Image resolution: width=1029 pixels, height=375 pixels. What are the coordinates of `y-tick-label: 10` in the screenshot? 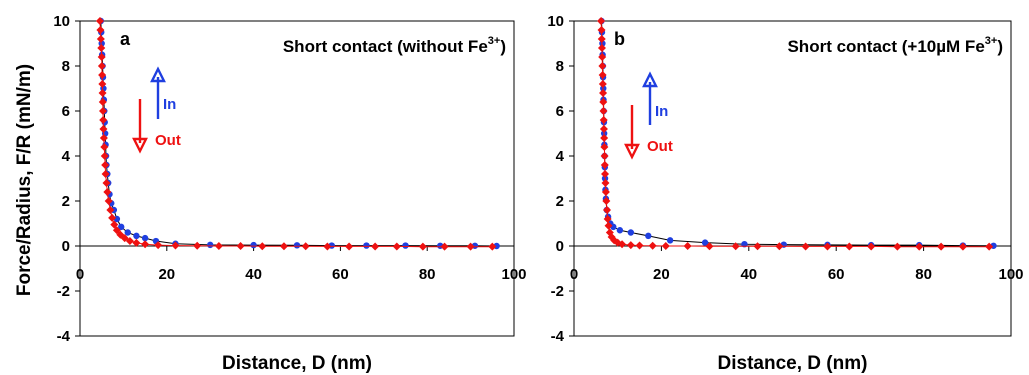 It's located at (61, 21).